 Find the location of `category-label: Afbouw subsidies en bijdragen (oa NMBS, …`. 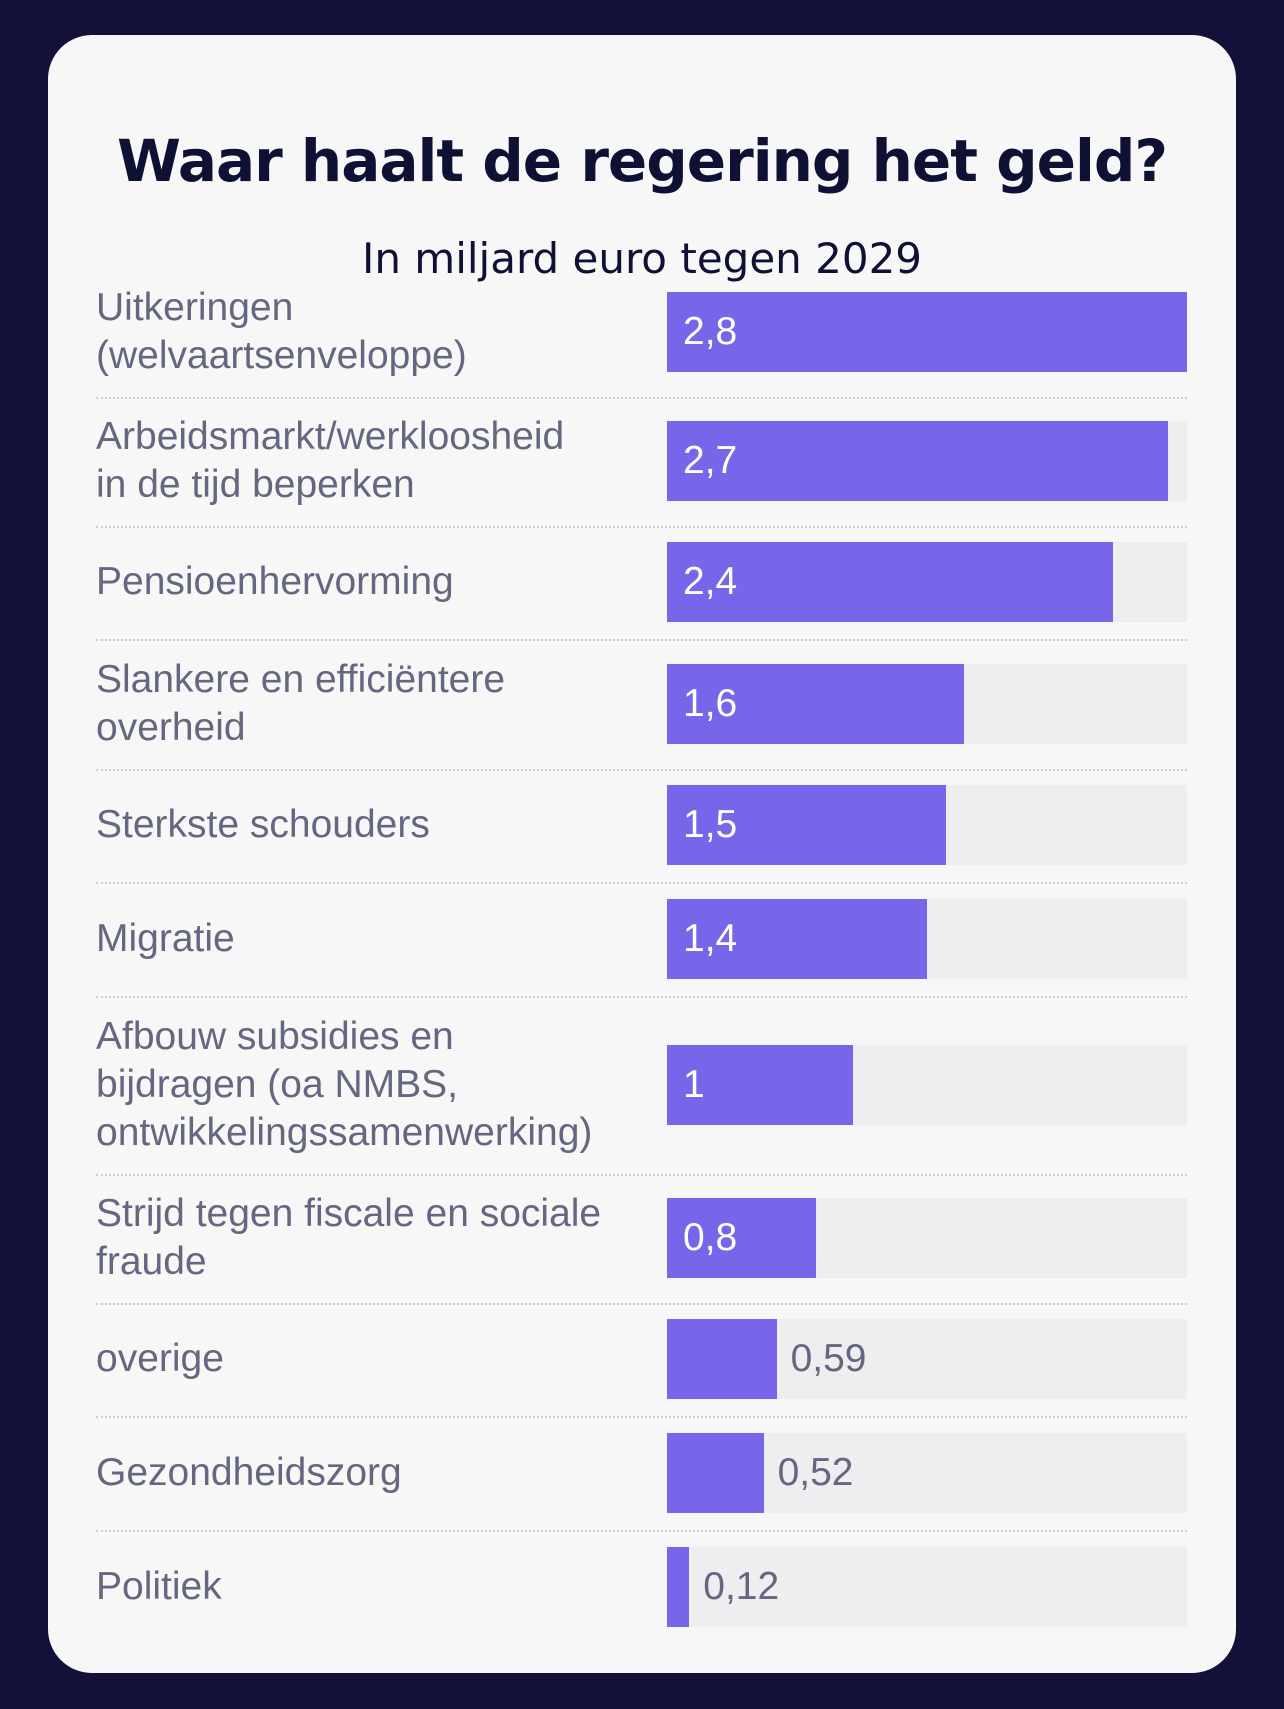

category-label: Afbouw subsidies en bijdragen (oa NMBS, … is located at coordinates (344, 1084).